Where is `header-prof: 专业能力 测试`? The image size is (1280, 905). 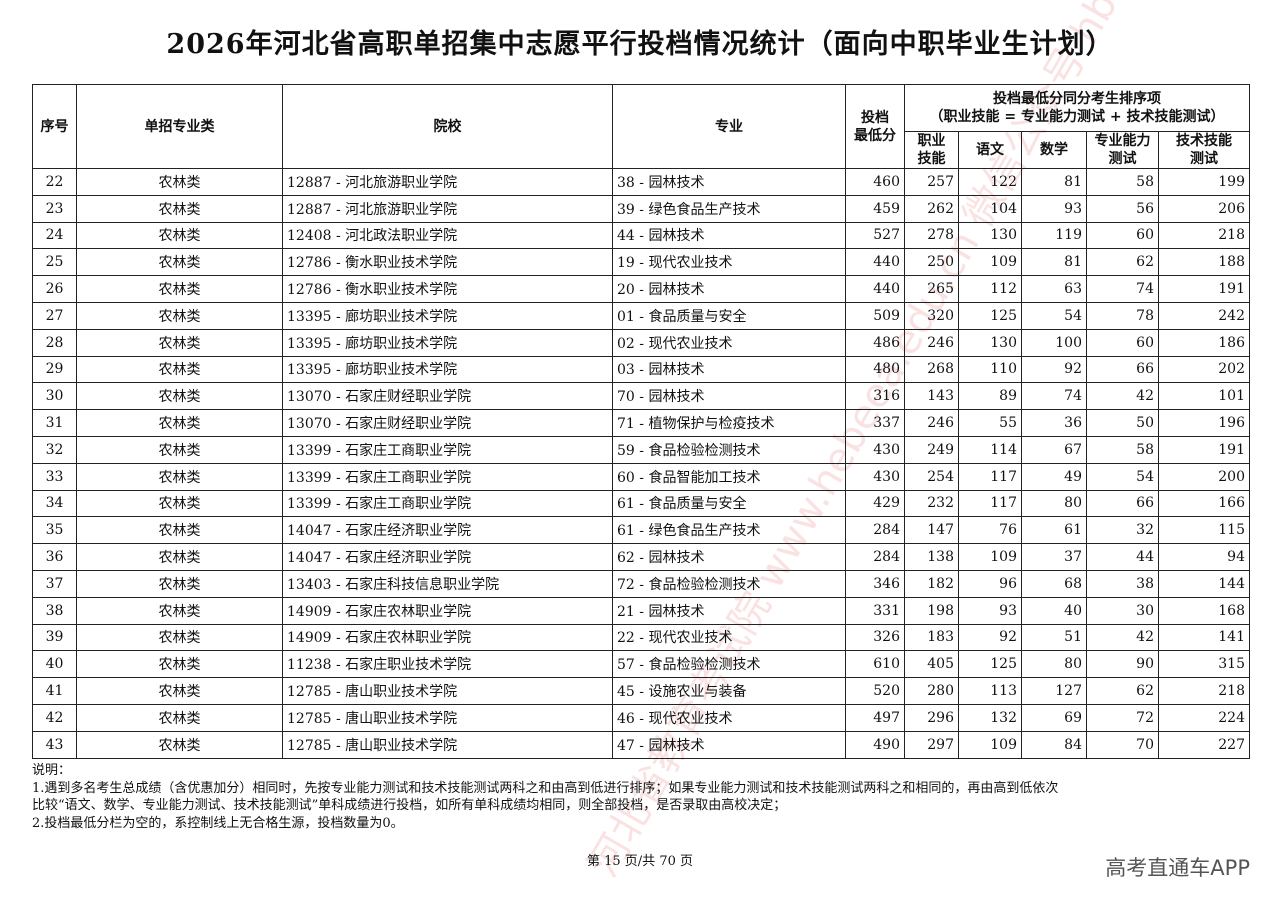 header-prof: 专业能力 测试 is located at coordinates (1122, 150).